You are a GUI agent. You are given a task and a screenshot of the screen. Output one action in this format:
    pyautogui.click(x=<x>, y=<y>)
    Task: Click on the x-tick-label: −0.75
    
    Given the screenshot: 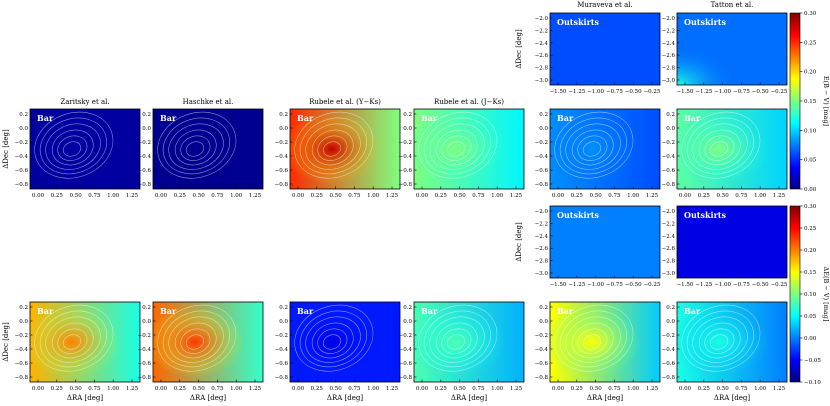 What is the action you would take?
    pyautogui.click(x=614, y=92)
    